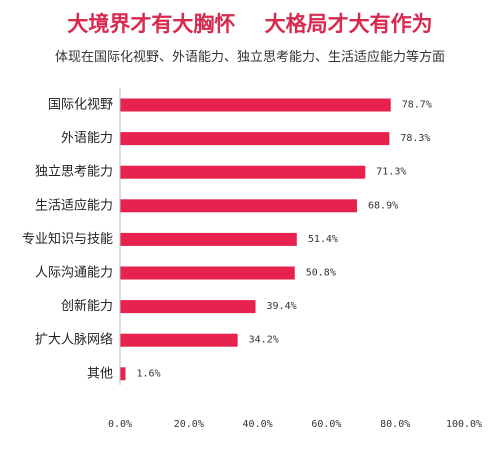 The width and height of the screenshot is (500, 450). Describe the element at coordinates (74, 205) in the screenshot. I see `category-label: 生活适应能力` at that location.